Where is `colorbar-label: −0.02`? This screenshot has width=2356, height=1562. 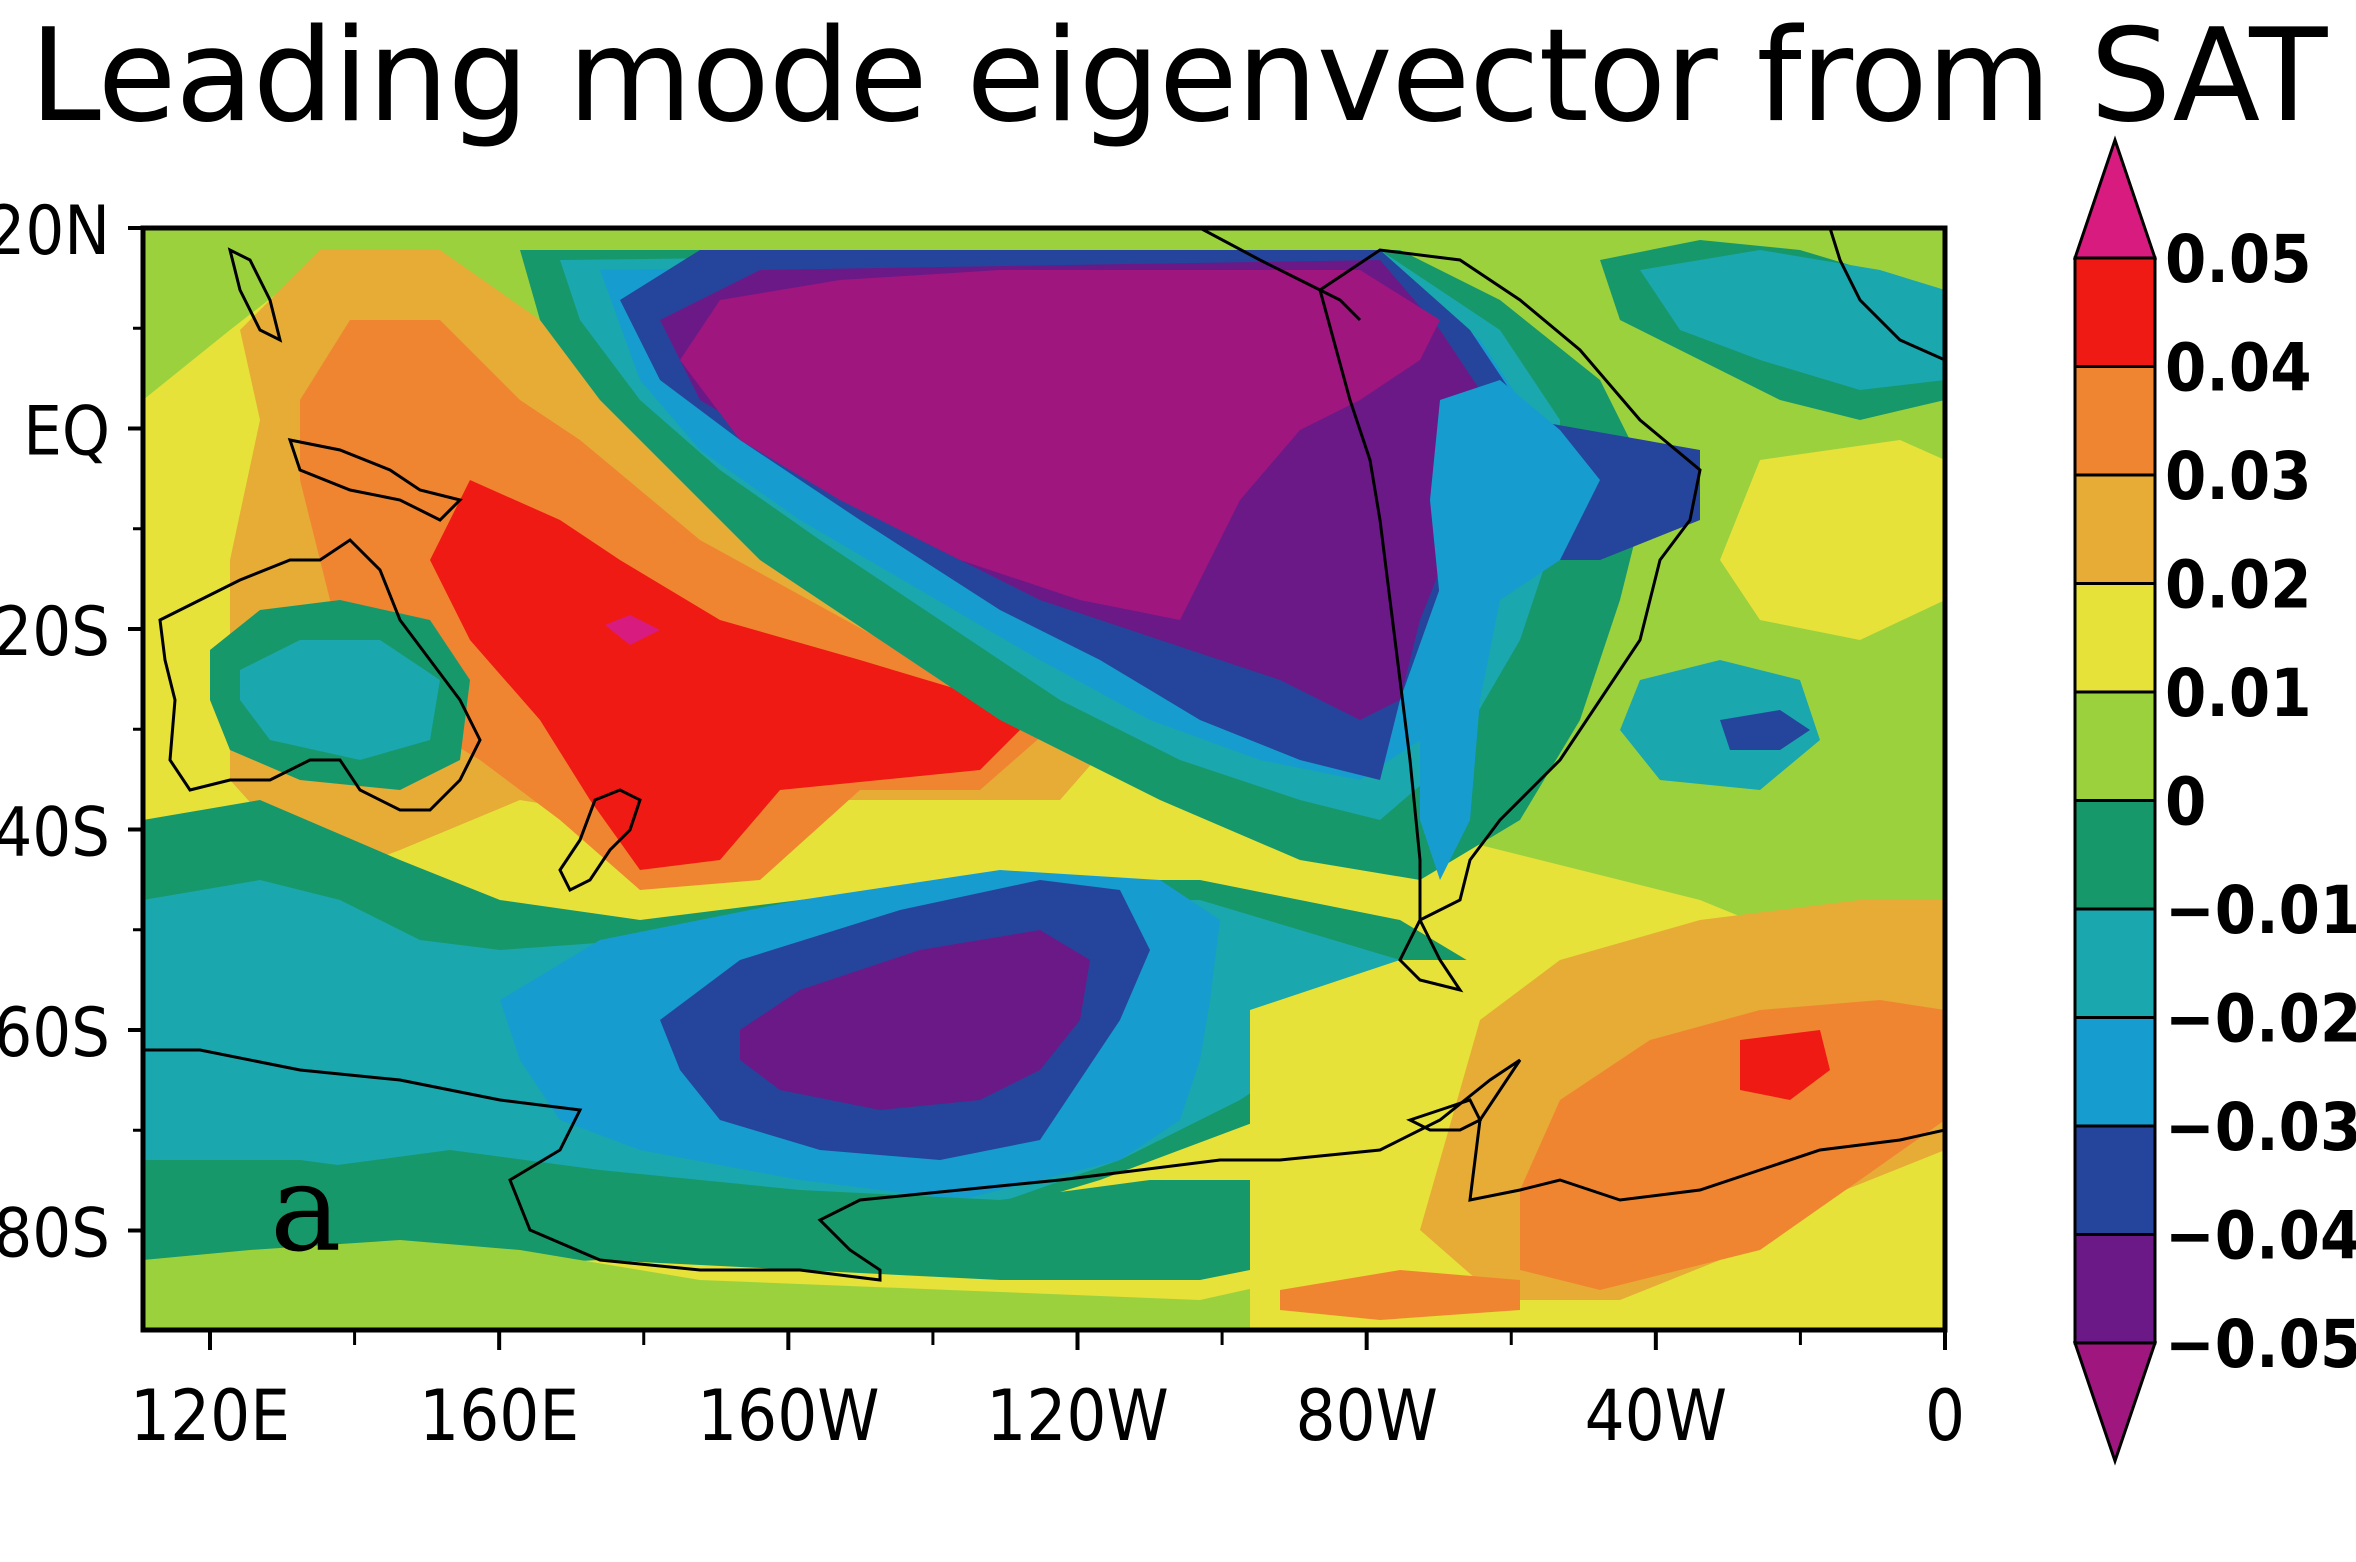
colorbar-label: −0.02 is located at coordinates (2260, 1019).